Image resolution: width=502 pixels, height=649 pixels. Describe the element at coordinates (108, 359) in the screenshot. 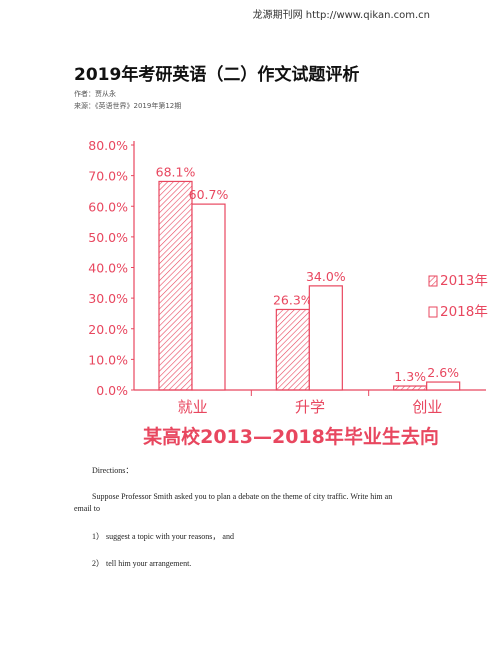

I see `y-tick-label: 10.0%` at that location.